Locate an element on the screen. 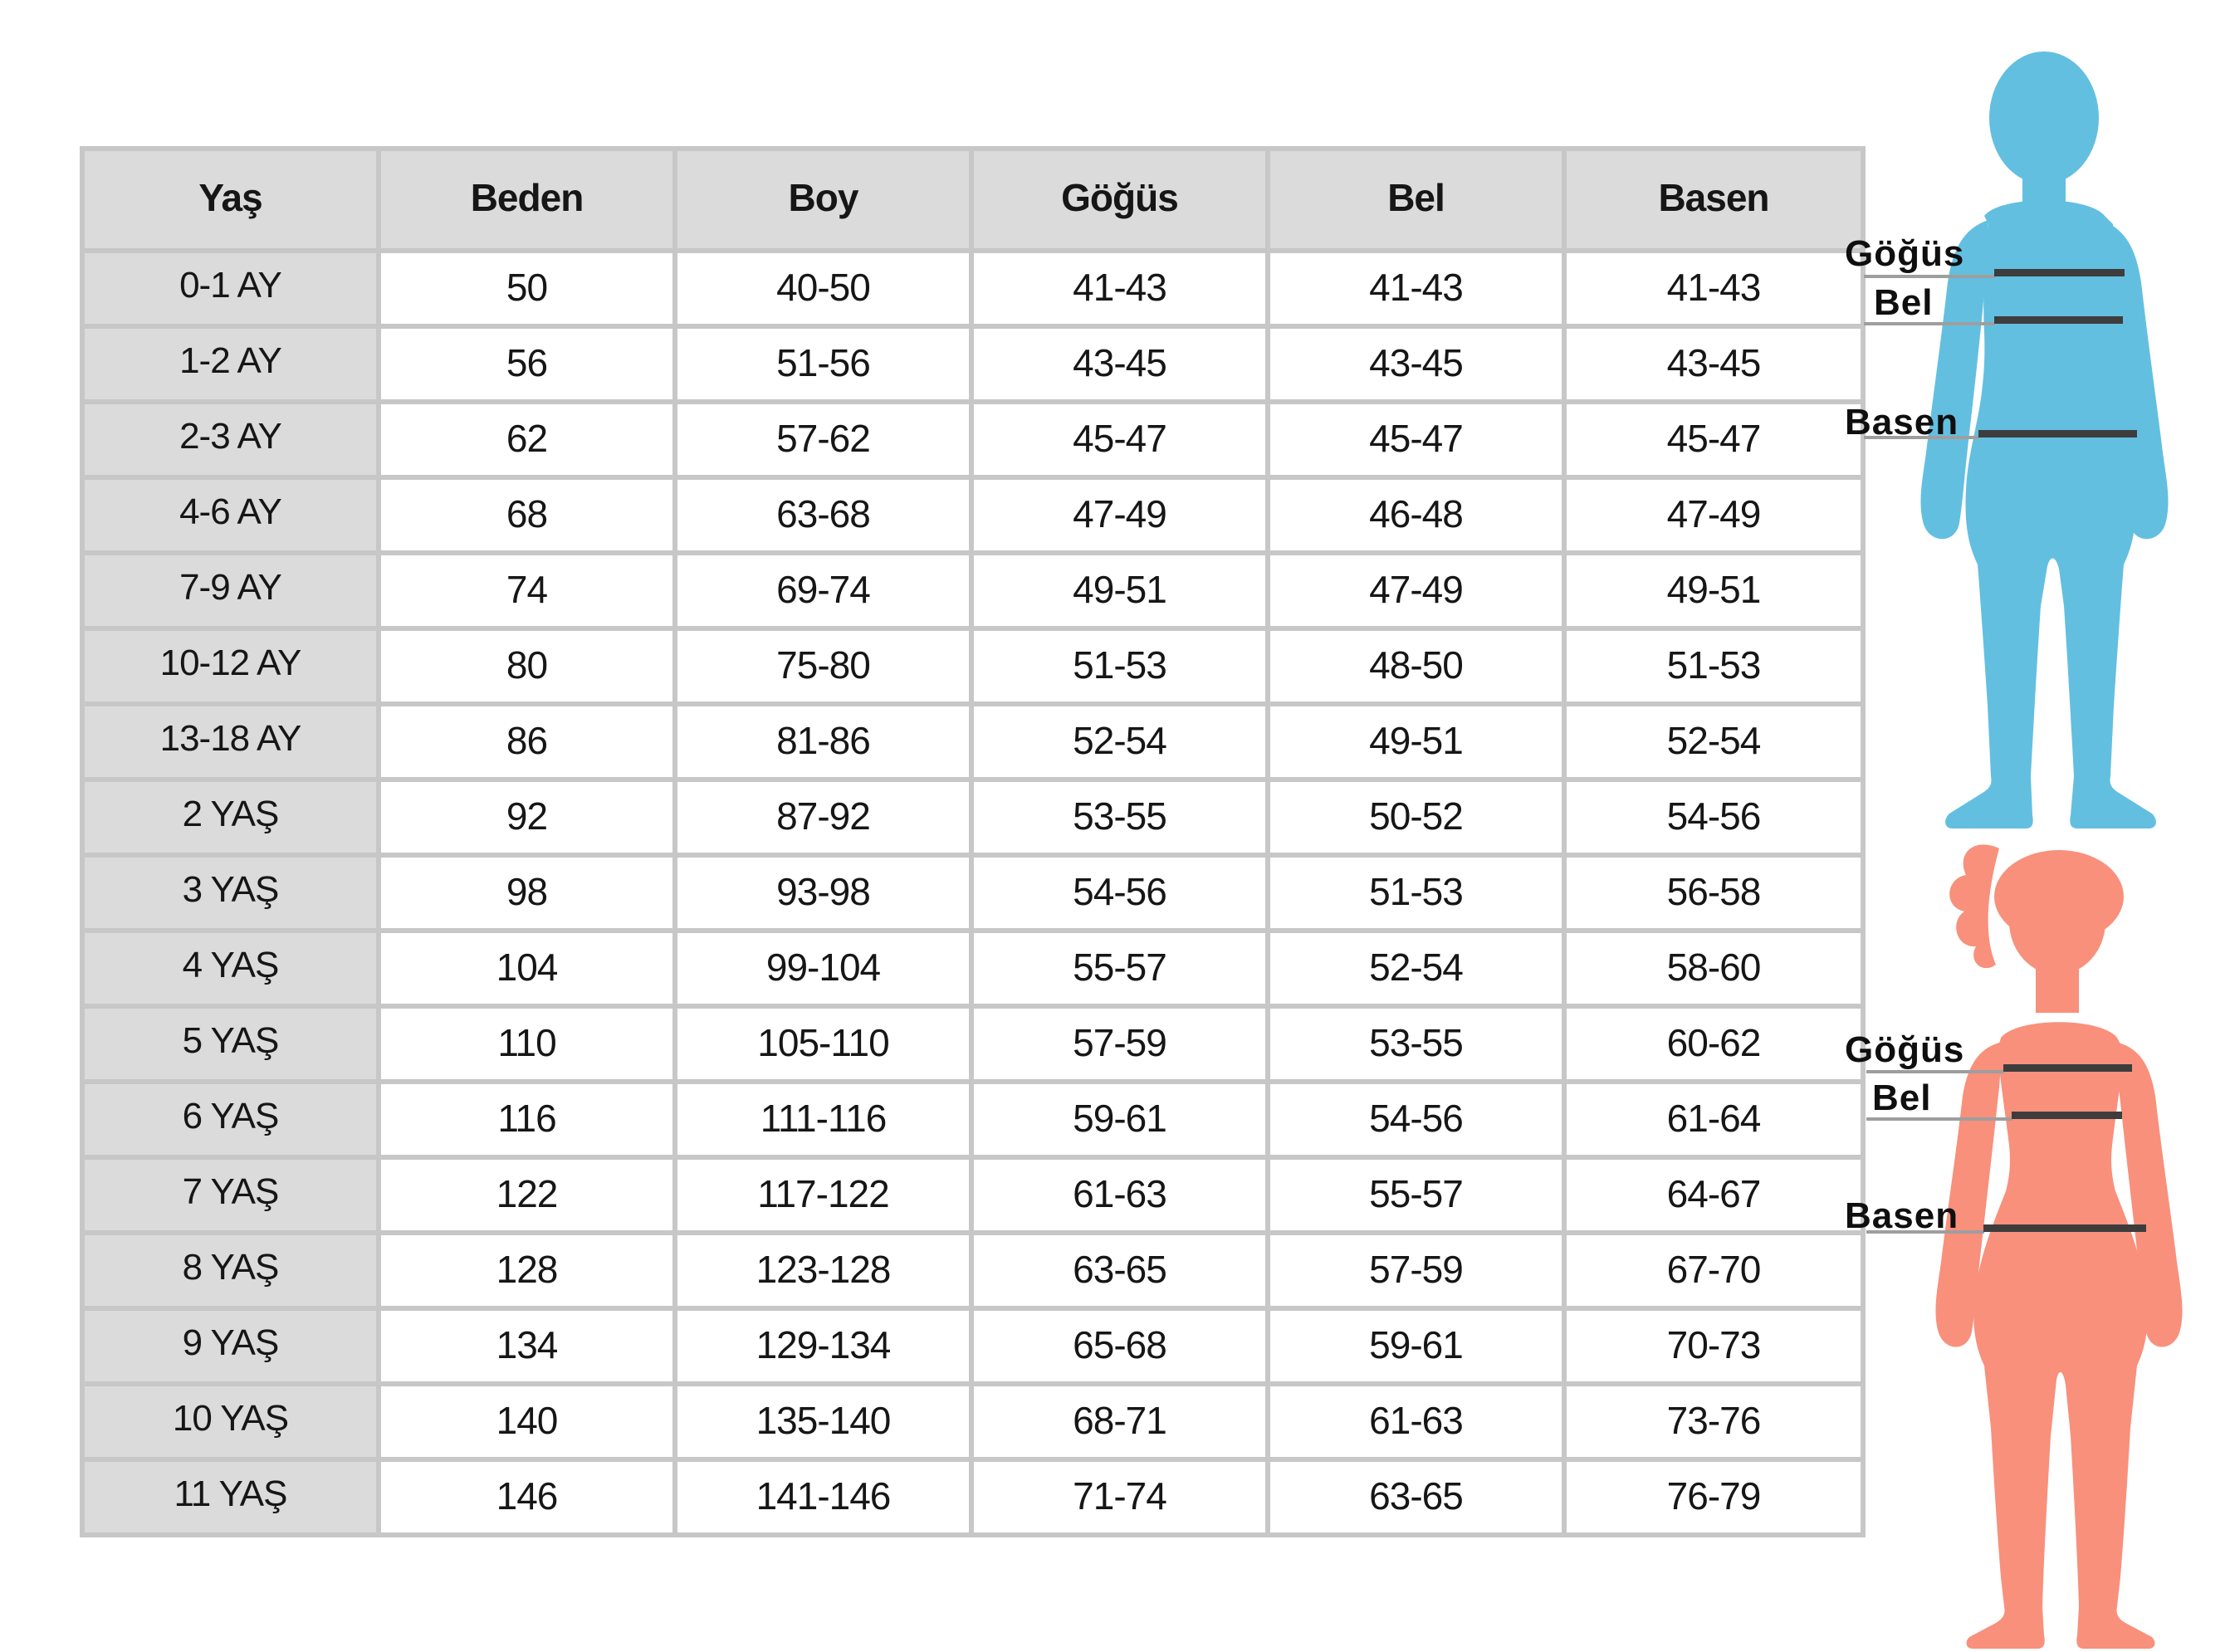 The height and width of the screenshot is (1652, 2230). table-row: 2 YAŞ 92 87-92 53-55 50-52 54-56 is located at coordinates (973, 817).